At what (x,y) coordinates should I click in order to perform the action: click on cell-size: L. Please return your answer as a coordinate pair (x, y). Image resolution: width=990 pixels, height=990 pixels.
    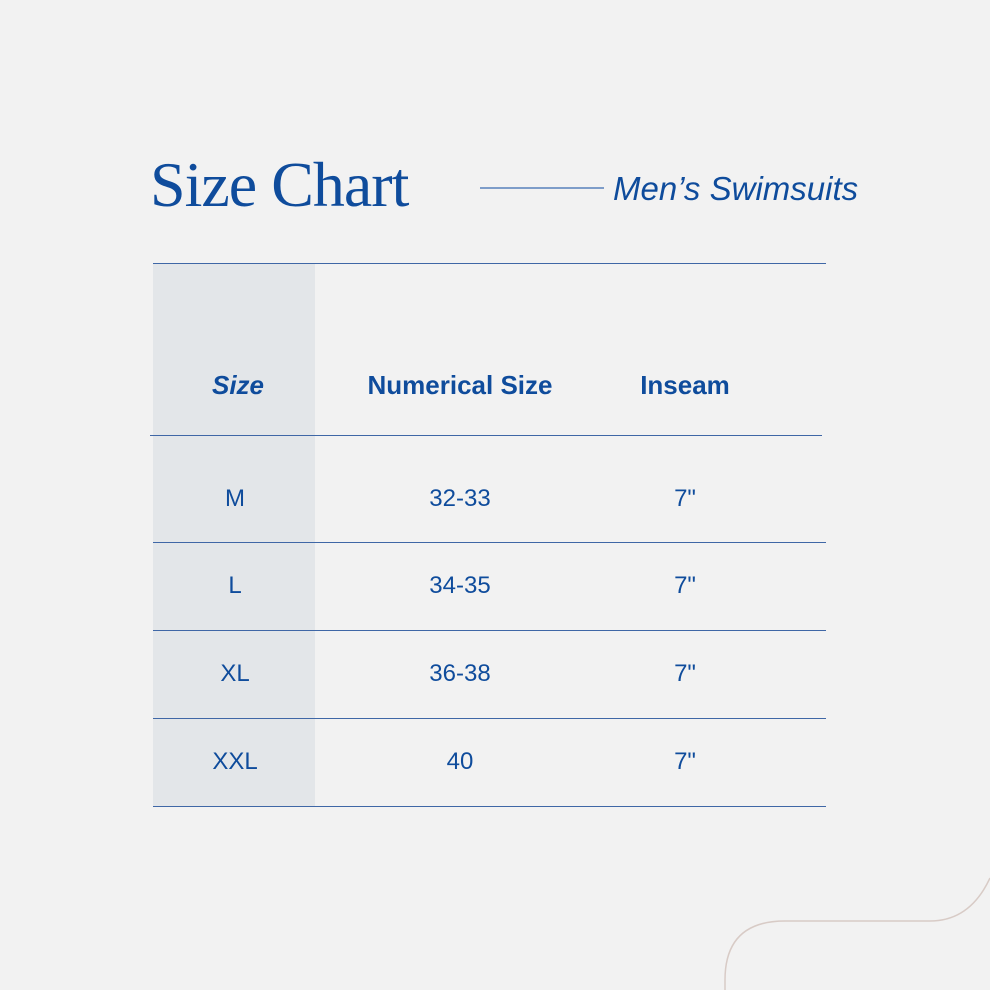
    Looking at the image, I should click on (235, 585).